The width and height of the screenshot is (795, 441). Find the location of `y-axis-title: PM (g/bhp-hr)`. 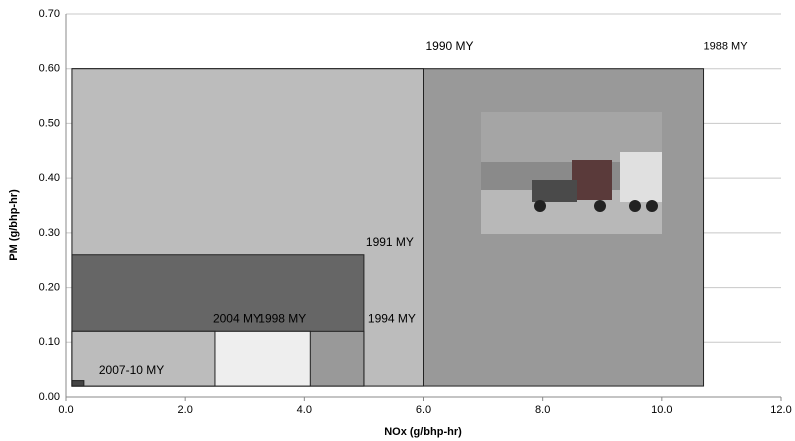

y-axis-title: PM (g/bhp-hr) is located at coordinates (14, 225).